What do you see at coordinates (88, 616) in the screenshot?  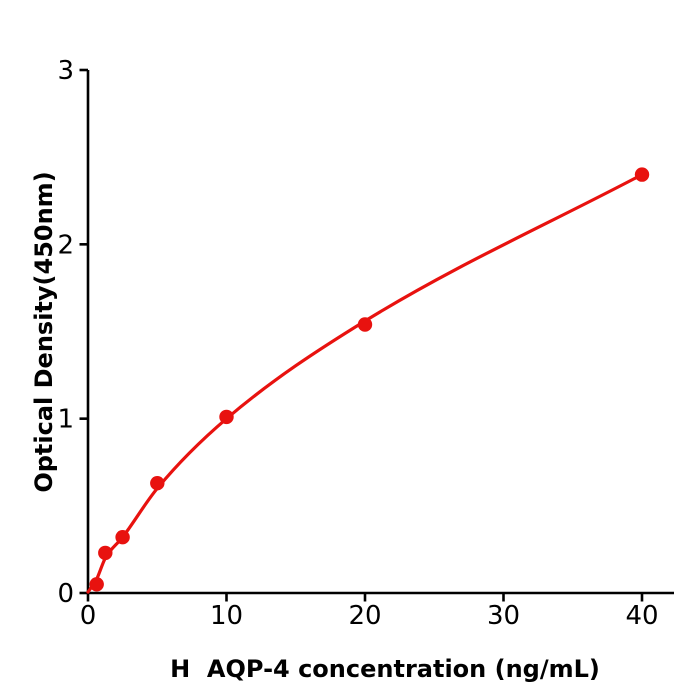 I see `x-tick-label: 0` at bounding box center [88, 616].